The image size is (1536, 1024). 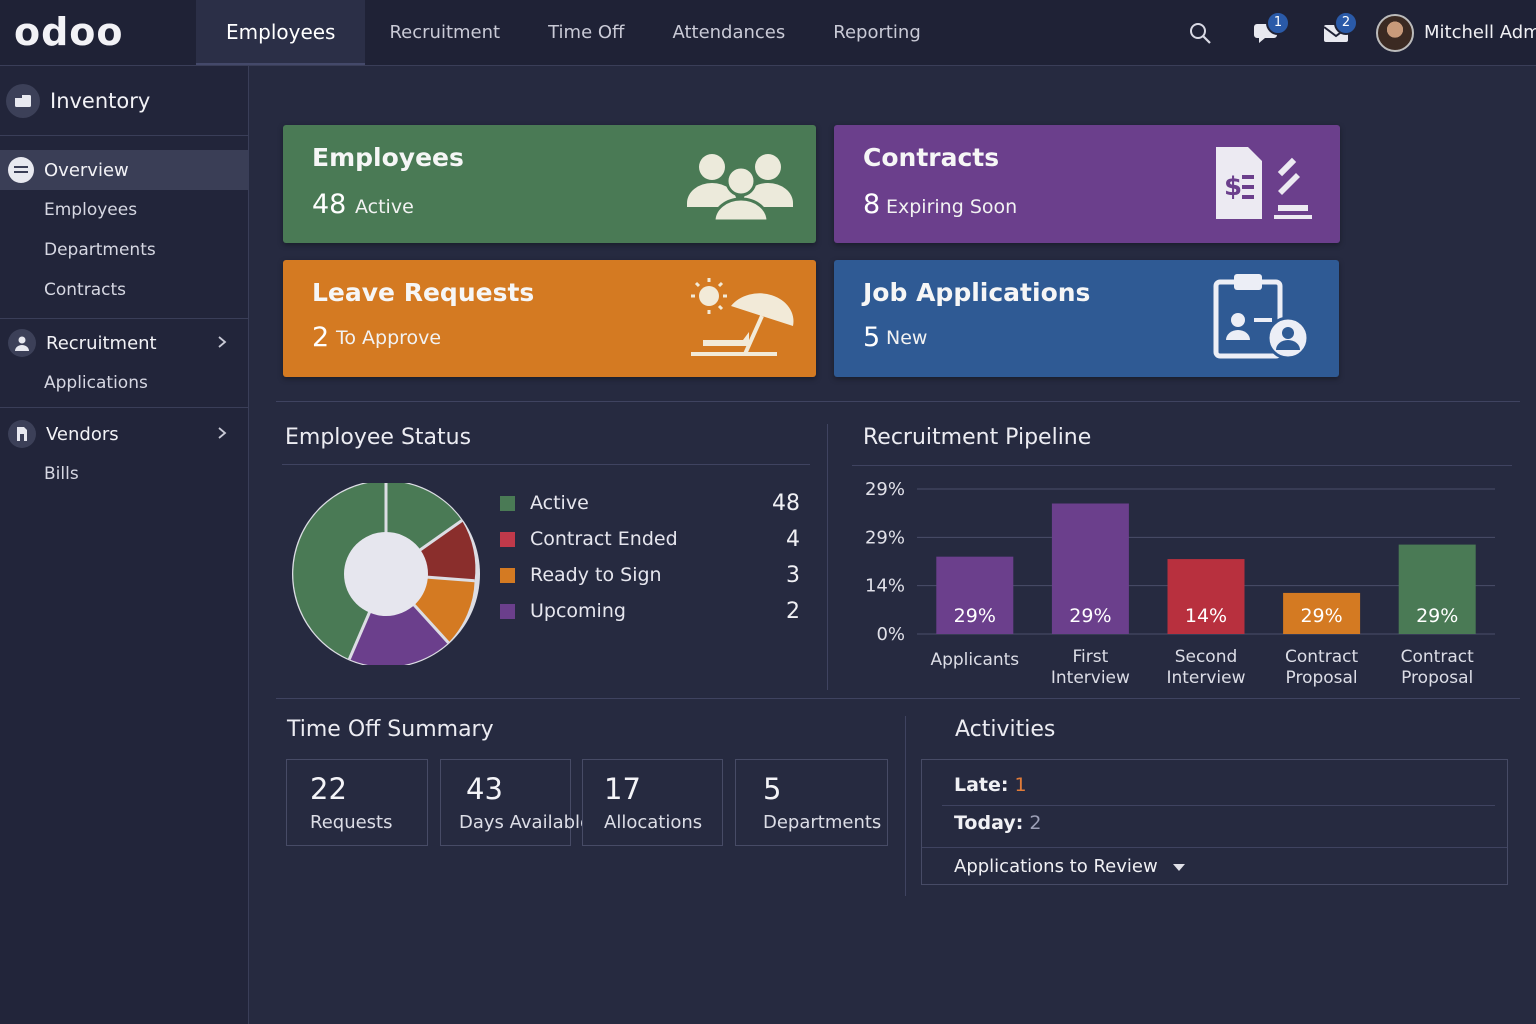 What do you see at coordinates (21, 170) in the screenshot?
I see `list-icon` at bounding box center [21, 170].